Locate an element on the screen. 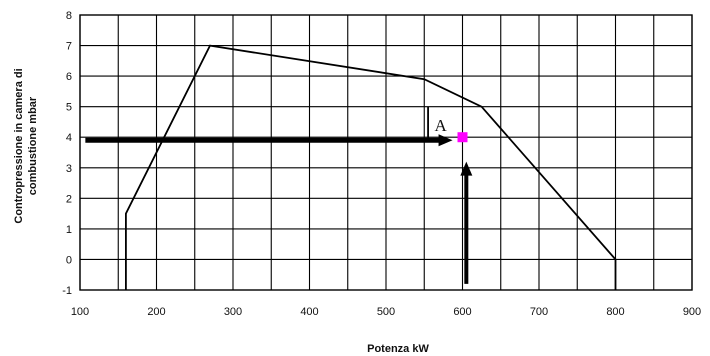  y-tick-label: 6 is located at coordinates (69, 77).